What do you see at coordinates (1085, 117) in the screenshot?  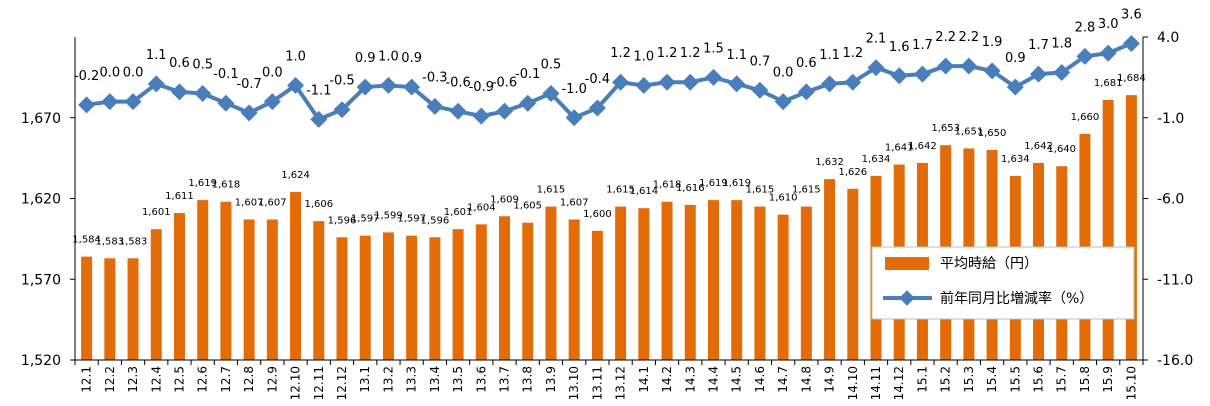 I see `bar-label-15.8: 1,660` at bounding box center [1085, 117].